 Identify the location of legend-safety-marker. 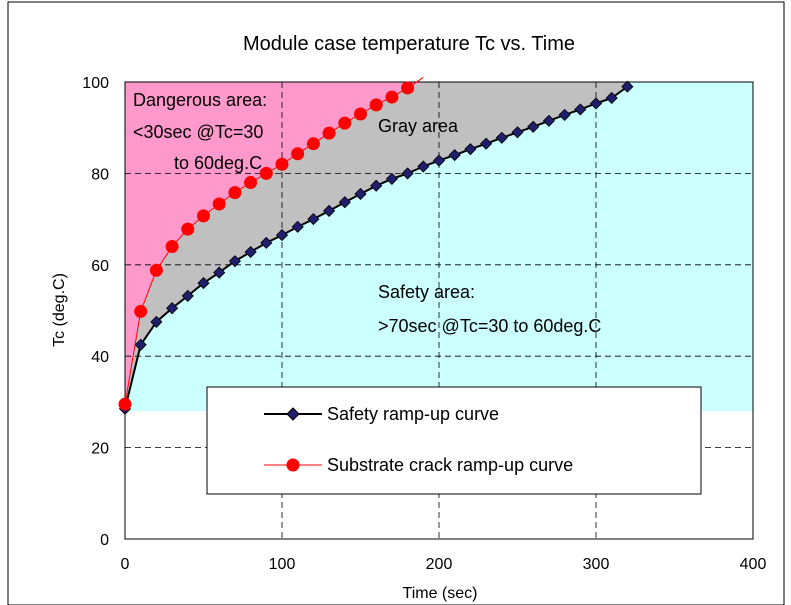
(293, 414).